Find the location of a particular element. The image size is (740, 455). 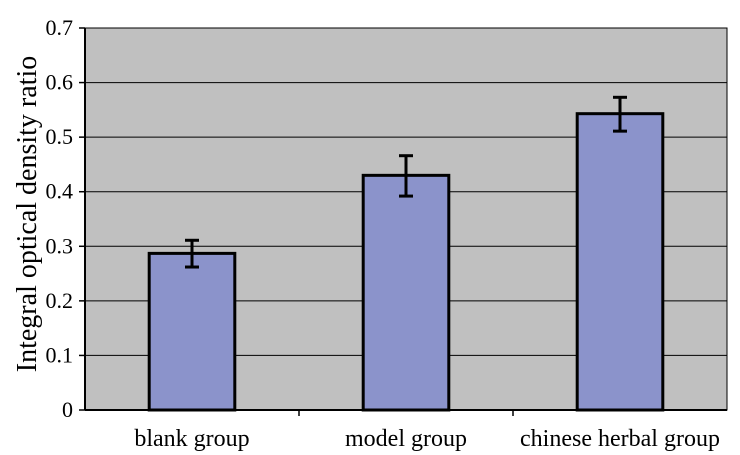

y-tick-labels: 0 0.1 0.2 0.3 0.4 0.5 0.6 0.7 is located at coordinates (60, 218).